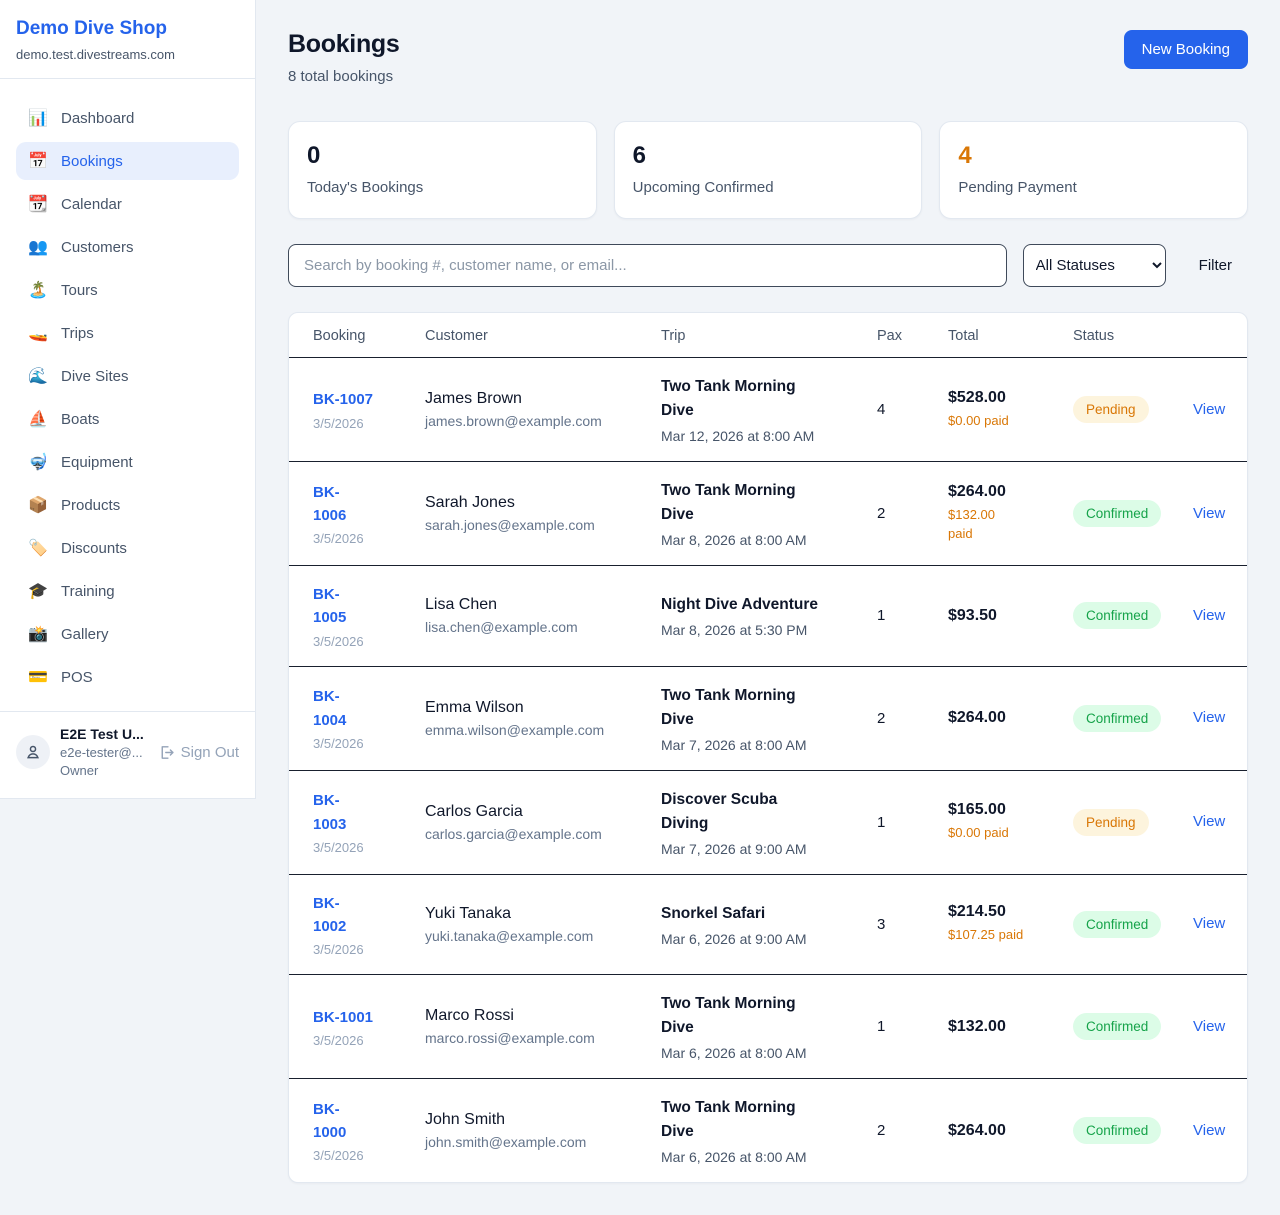 Image resolution: width=1280 pixels, height=1215 pixels. Describe the element at coordinates (127, 161) in the screenshot. I see `sidebar-item-bookings: 📅 Bookings` at that location.